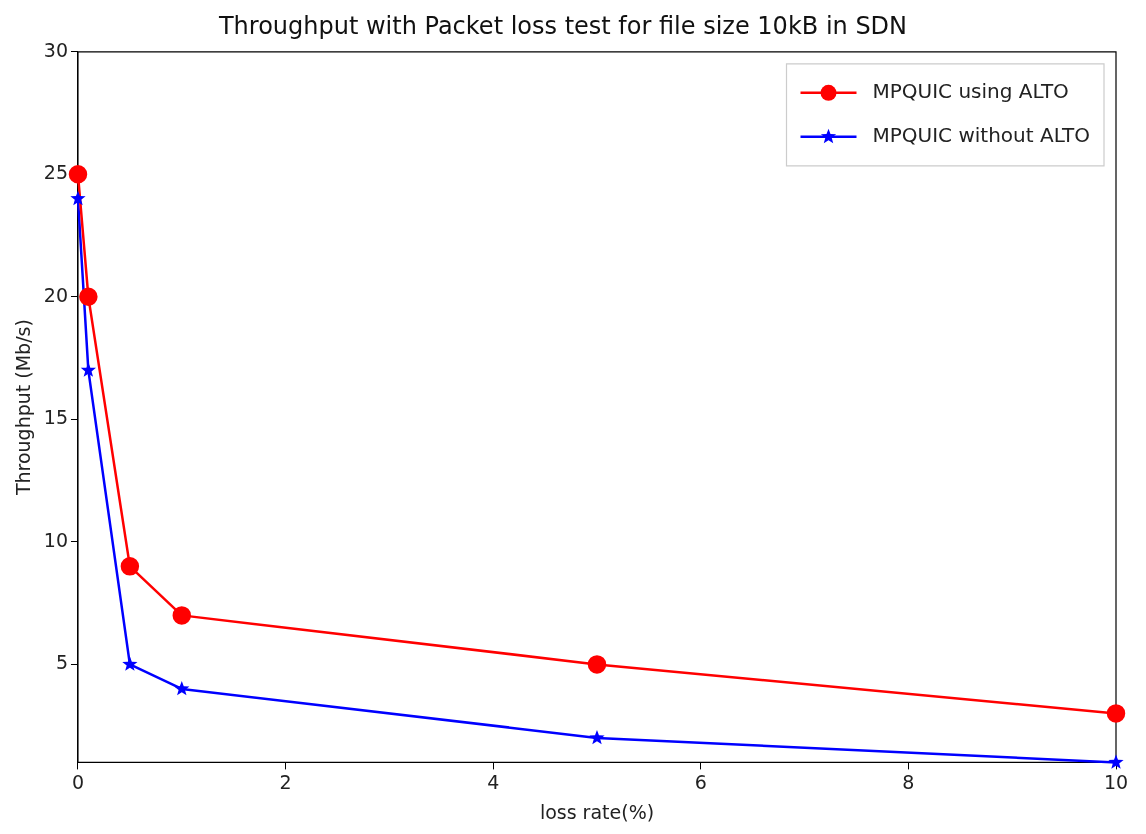 This screenshot has width=1146, height=834. Describe the element at coordinates (55, 417) in the screenshot. I see `y-tick-label: 15` at that location.